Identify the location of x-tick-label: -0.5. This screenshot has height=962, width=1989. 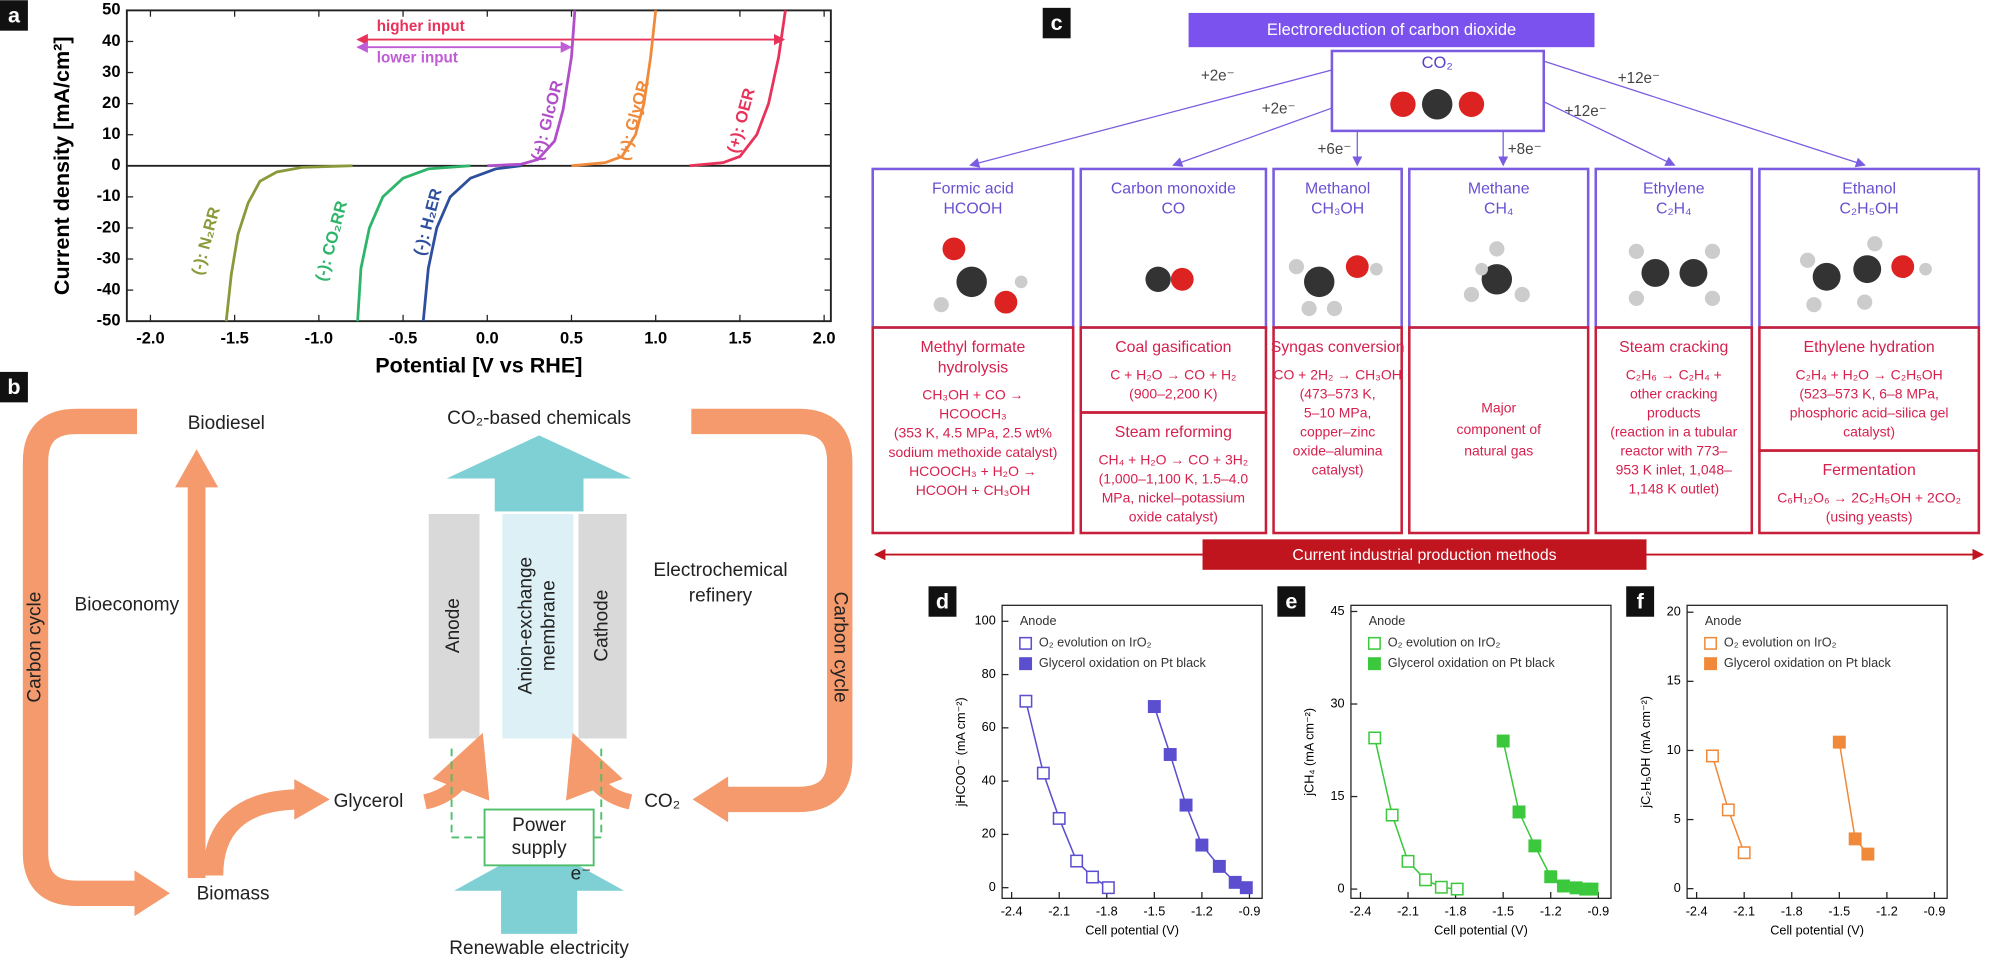
(403, 338).